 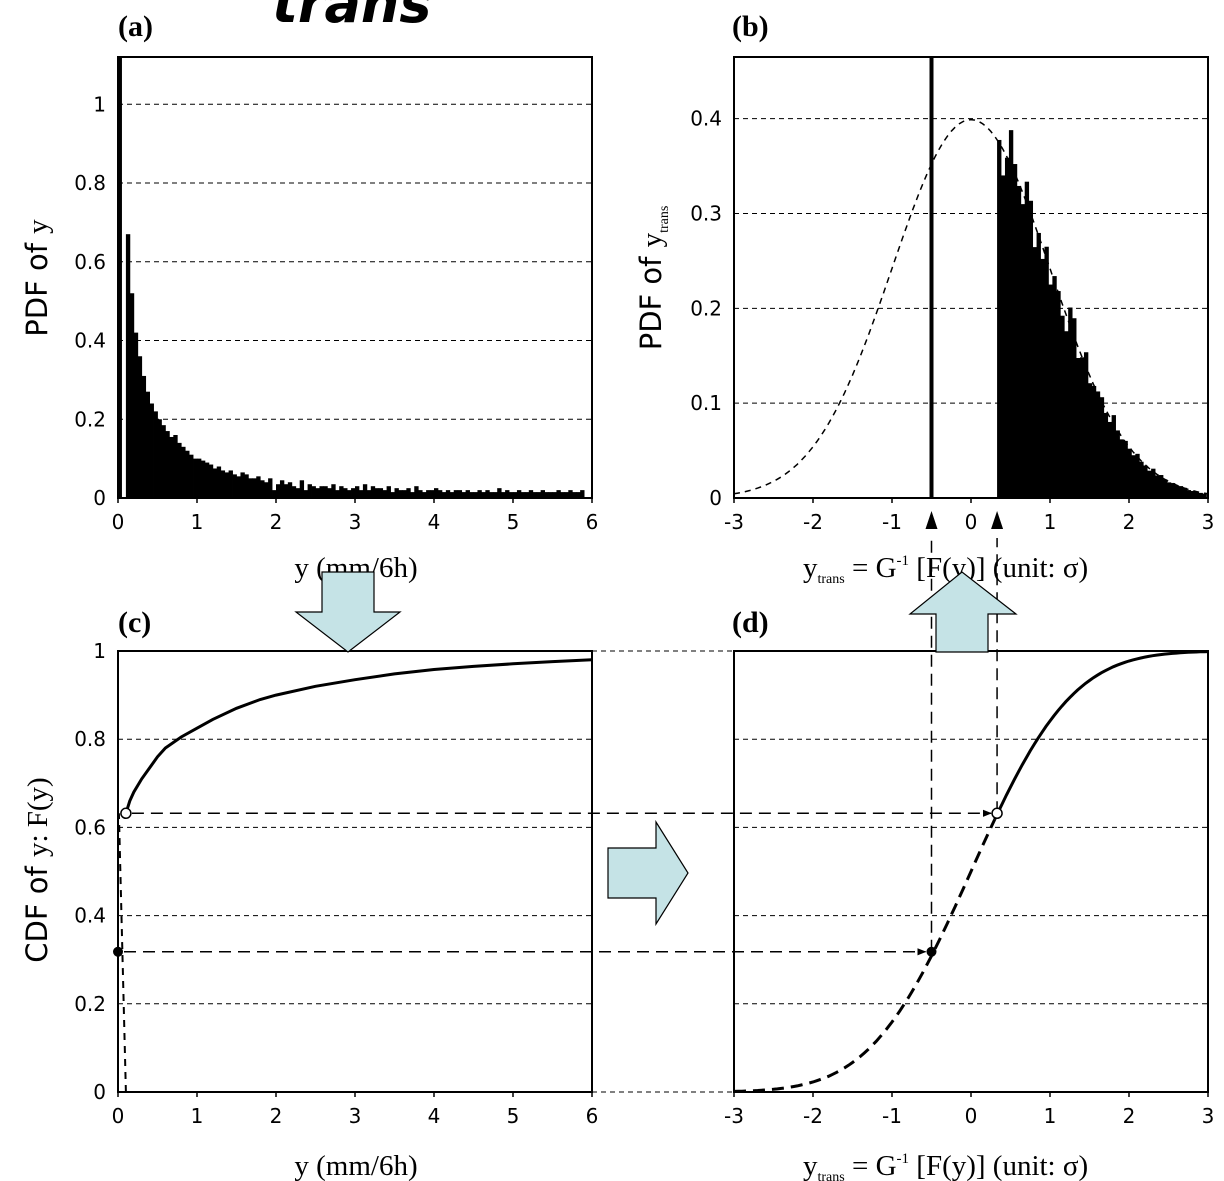 I want to click on x-tick-label: 2, so click(x=276, y=522).